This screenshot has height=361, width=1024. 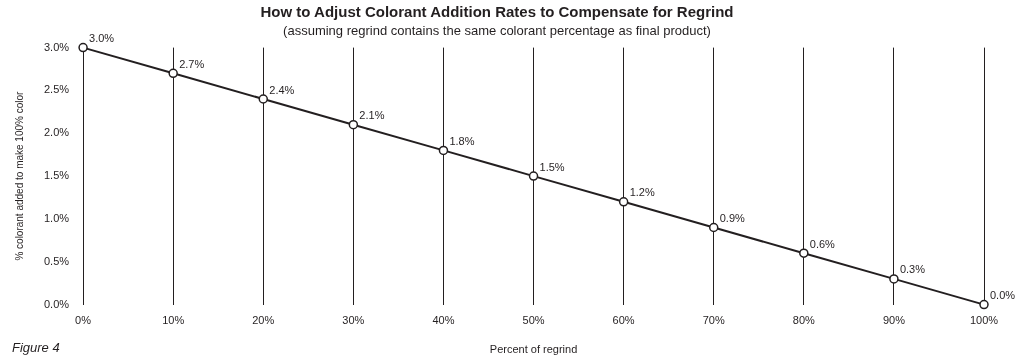 What do you see at coordinates (102, 38) in the screenshot?
I see `data-label: 3.0%` at bounding box center [102, 38].